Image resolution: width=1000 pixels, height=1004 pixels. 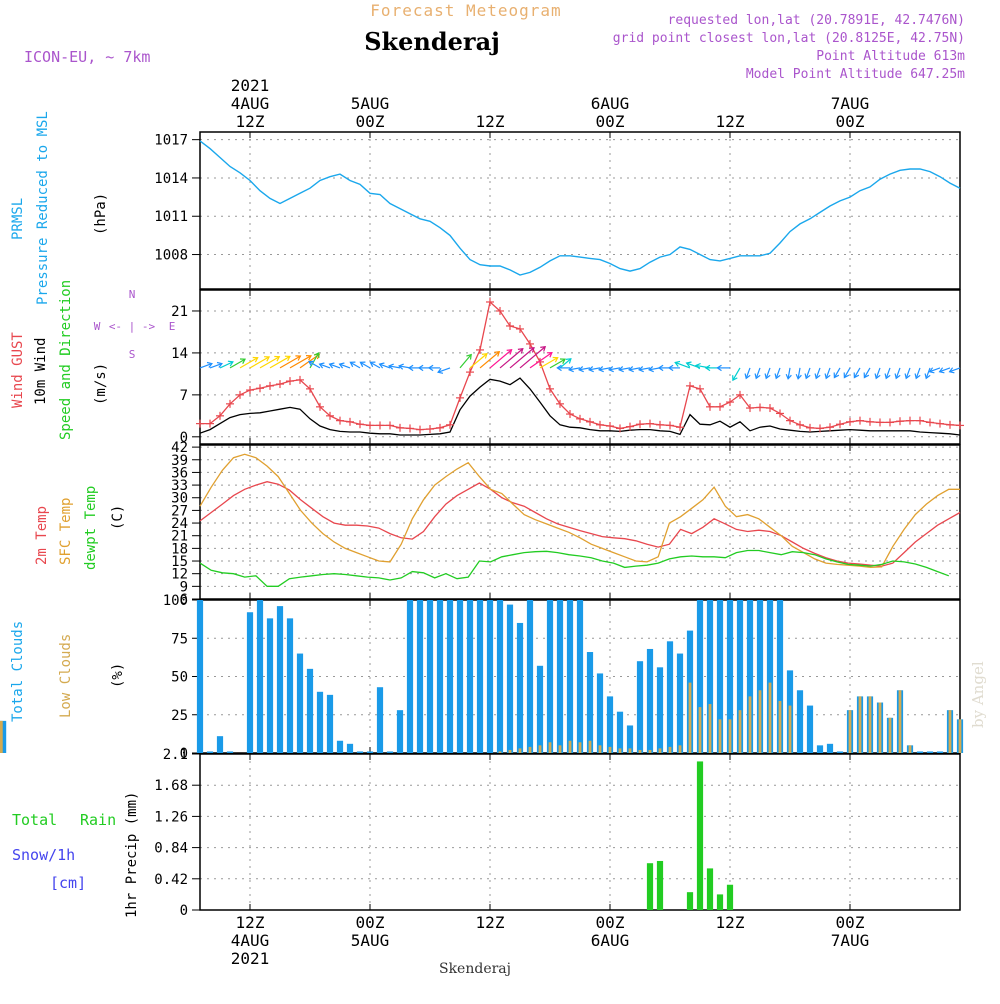 What do you see at coordinates (475, 969) in the screenshot?
I see `footer-station: Skenderaj` at bounding box center [475, 969].